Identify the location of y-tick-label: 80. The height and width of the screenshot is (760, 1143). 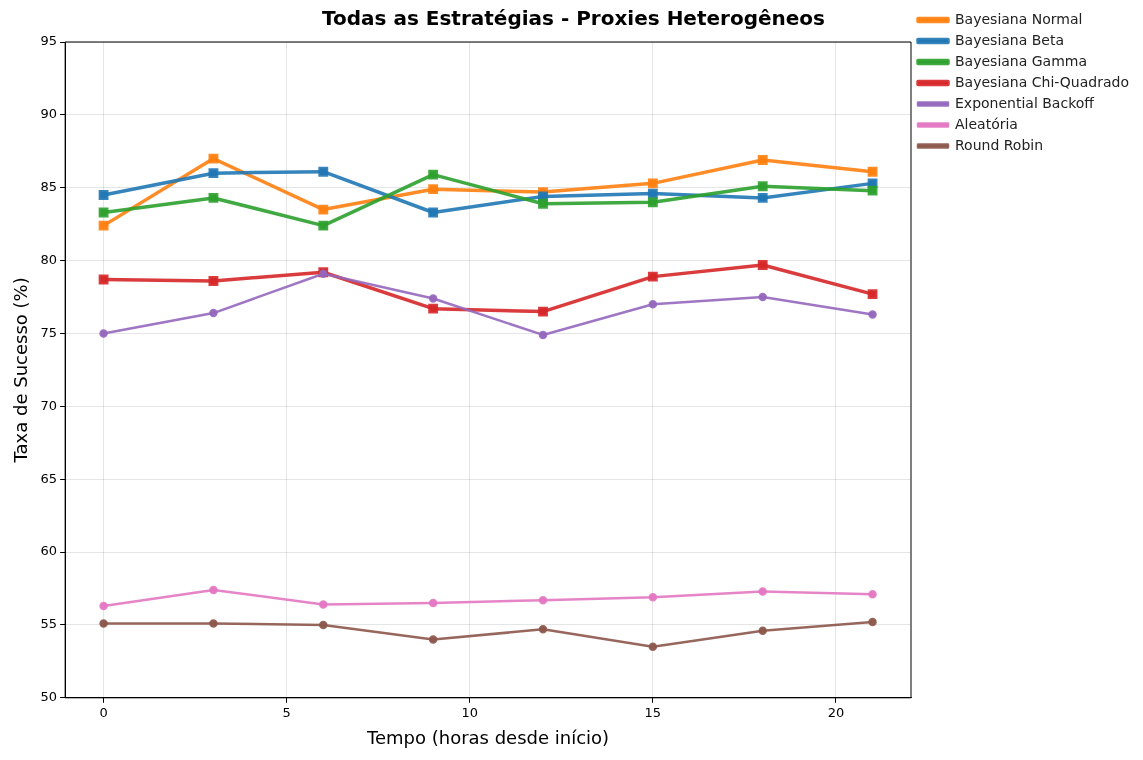
(49, 259).